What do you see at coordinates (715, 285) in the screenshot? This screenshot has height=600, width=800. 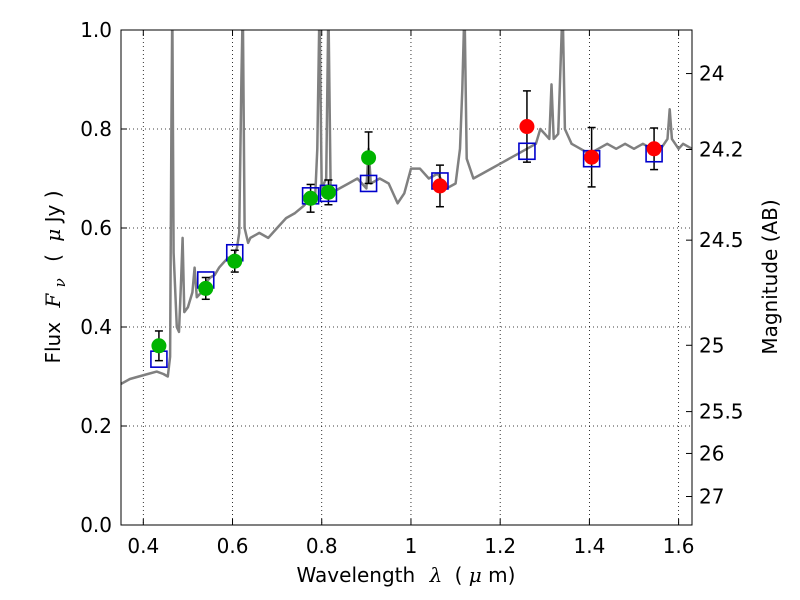 I see `y2-axis-ticks: 24 24.2 24.5 25 25.5 26 27` at bounding box center [715, 285].